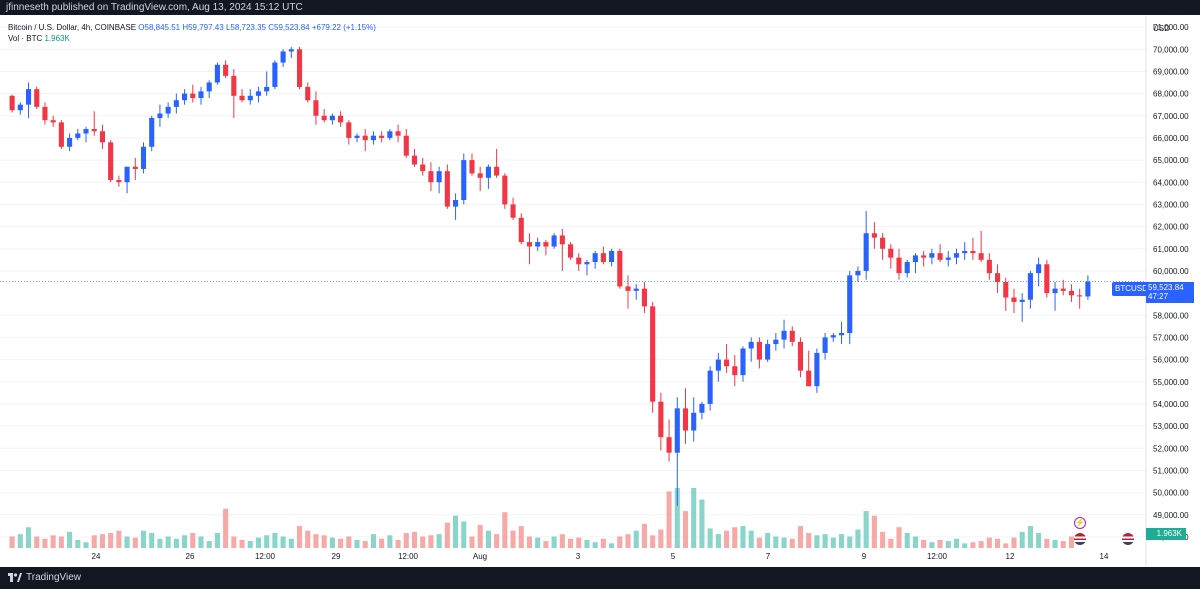 This screenshot has height=589, width=1200. I want to click on price-tick-label: 63,000.00, so click(1171, 204).